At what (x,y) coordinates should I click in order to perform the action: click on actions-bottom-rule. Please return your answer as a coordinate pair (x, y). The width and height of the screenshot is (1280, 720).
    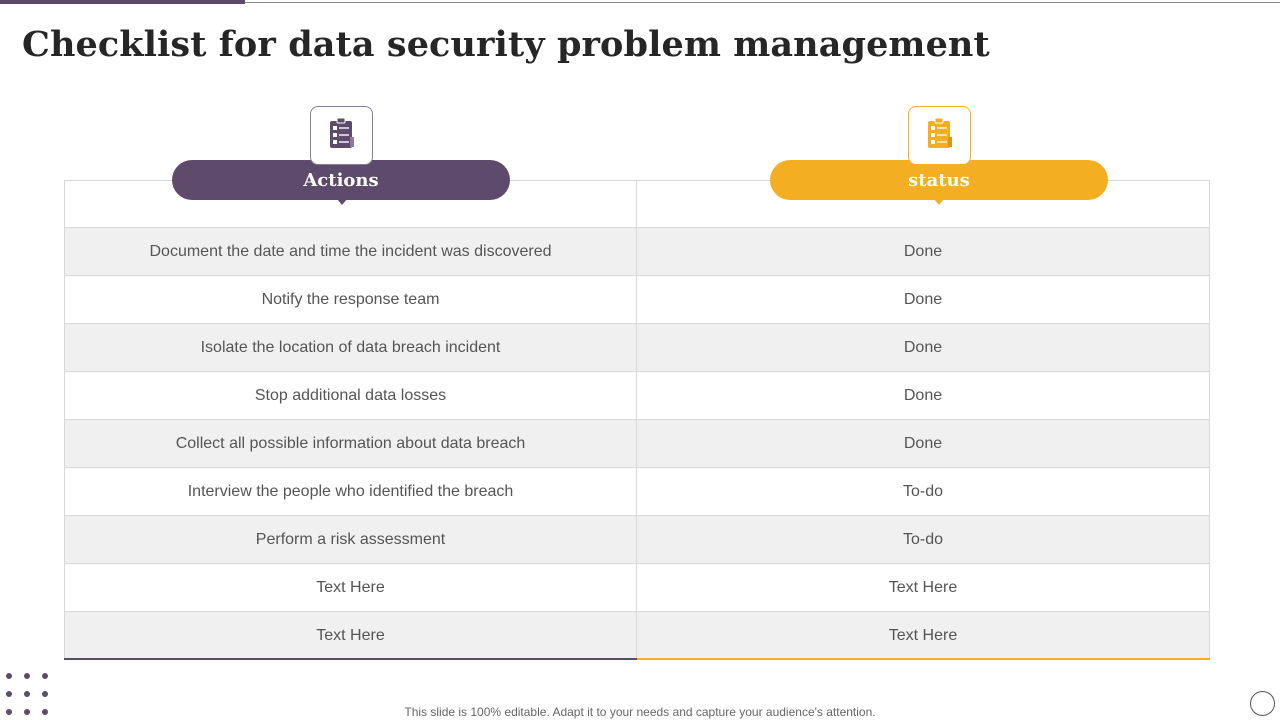
    Looking at the image, I should click on (350, 659).